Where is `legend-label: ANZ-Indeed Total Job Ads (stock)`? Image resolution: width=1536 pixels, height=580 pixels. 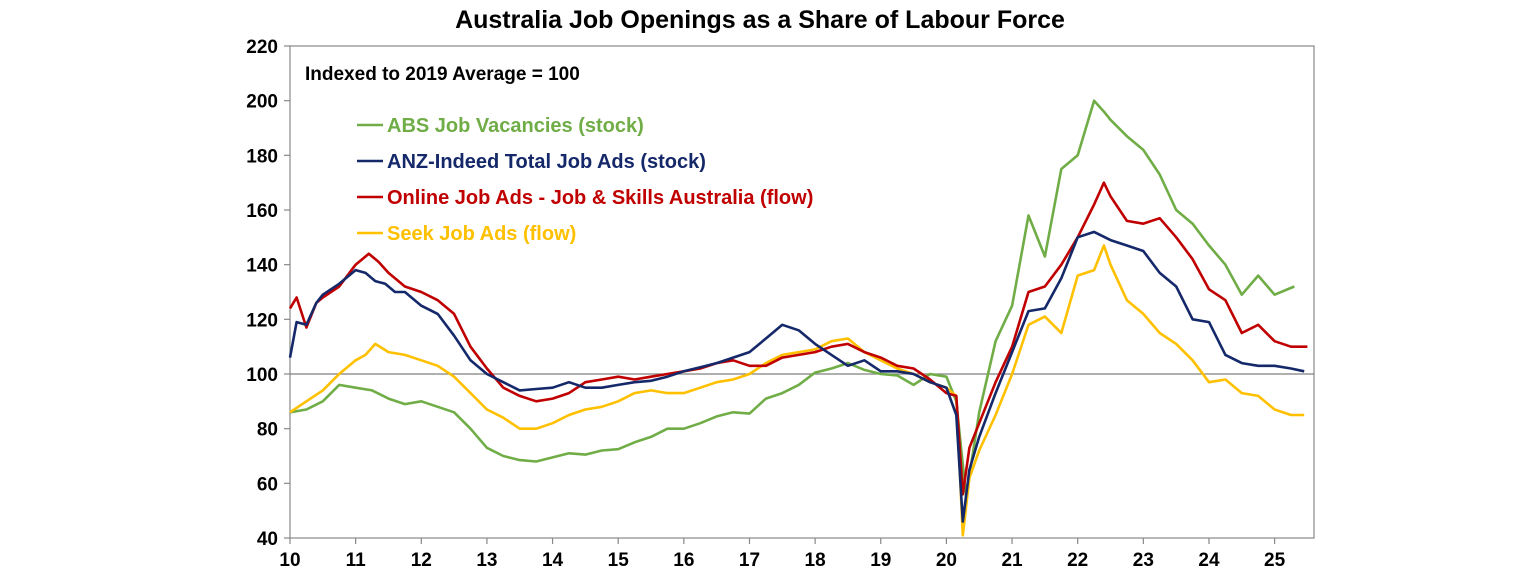
legend-label: ANZ-Indeed Total Job Ads (stock) is located at coordinates (546, 162).